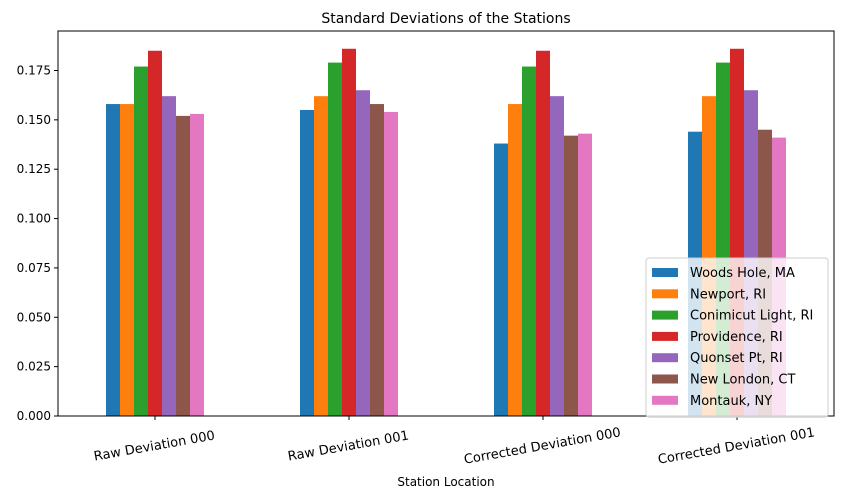  What do you see at coordinates (34, 70) in the screenshot?
I see `y-tick-label: 0.175` at bounding box center [34, 70].